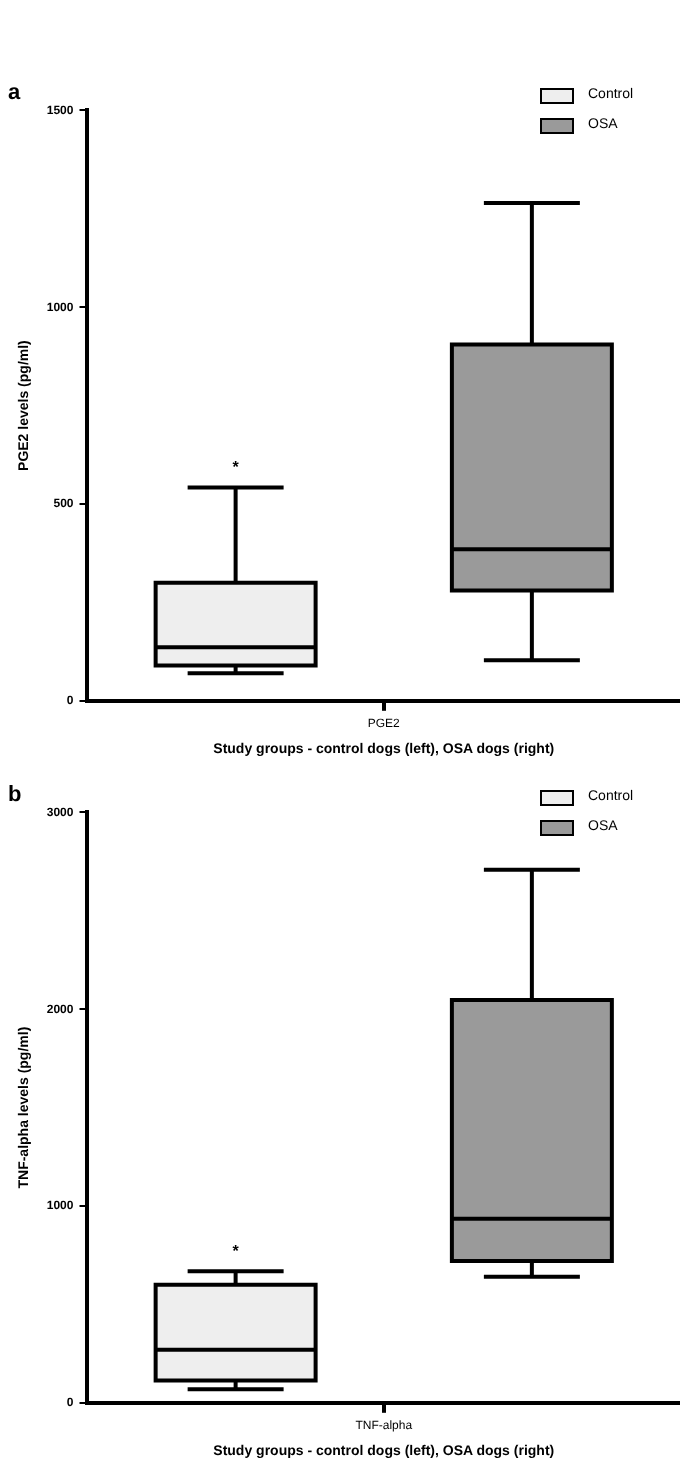 This screenshot has height=1468, width=680. What do you see at coordinates (15, 93) in the screenshot?
I see `chart-title: a` at bounding box center [15, 93].